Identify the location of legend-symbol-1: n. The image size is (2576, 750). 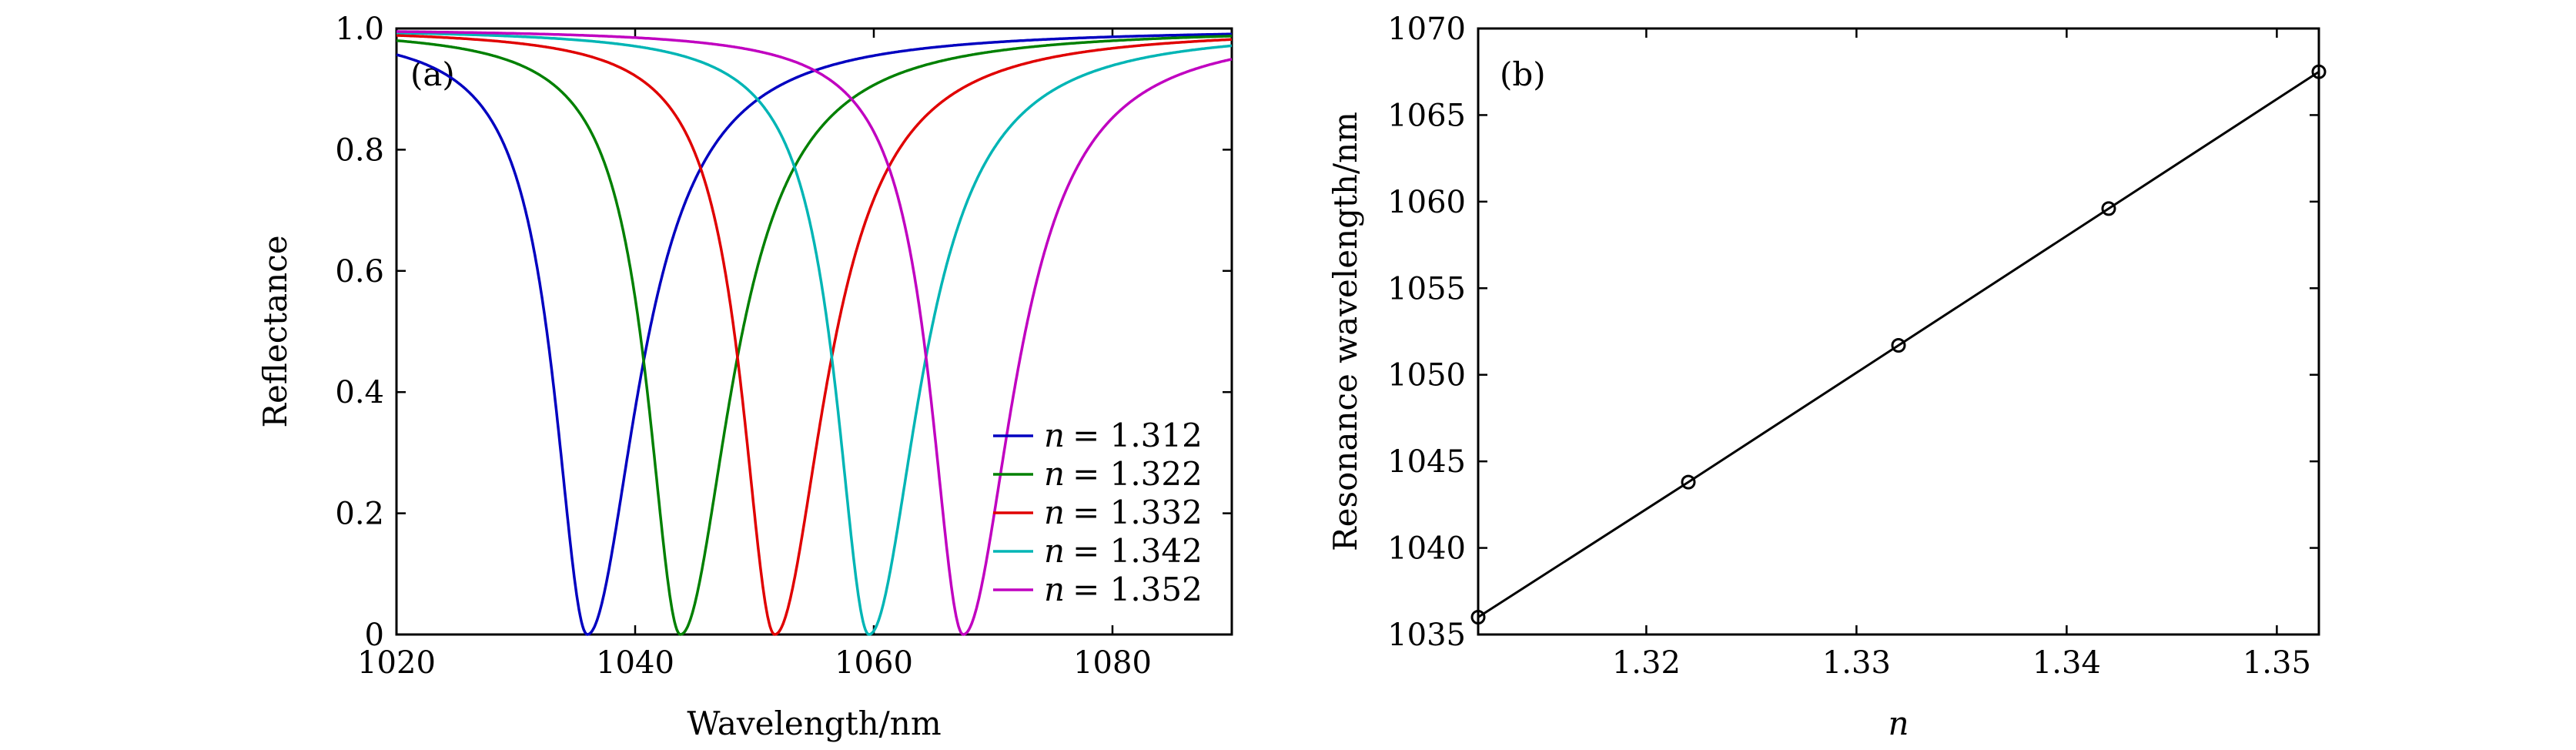
(1055, 474).